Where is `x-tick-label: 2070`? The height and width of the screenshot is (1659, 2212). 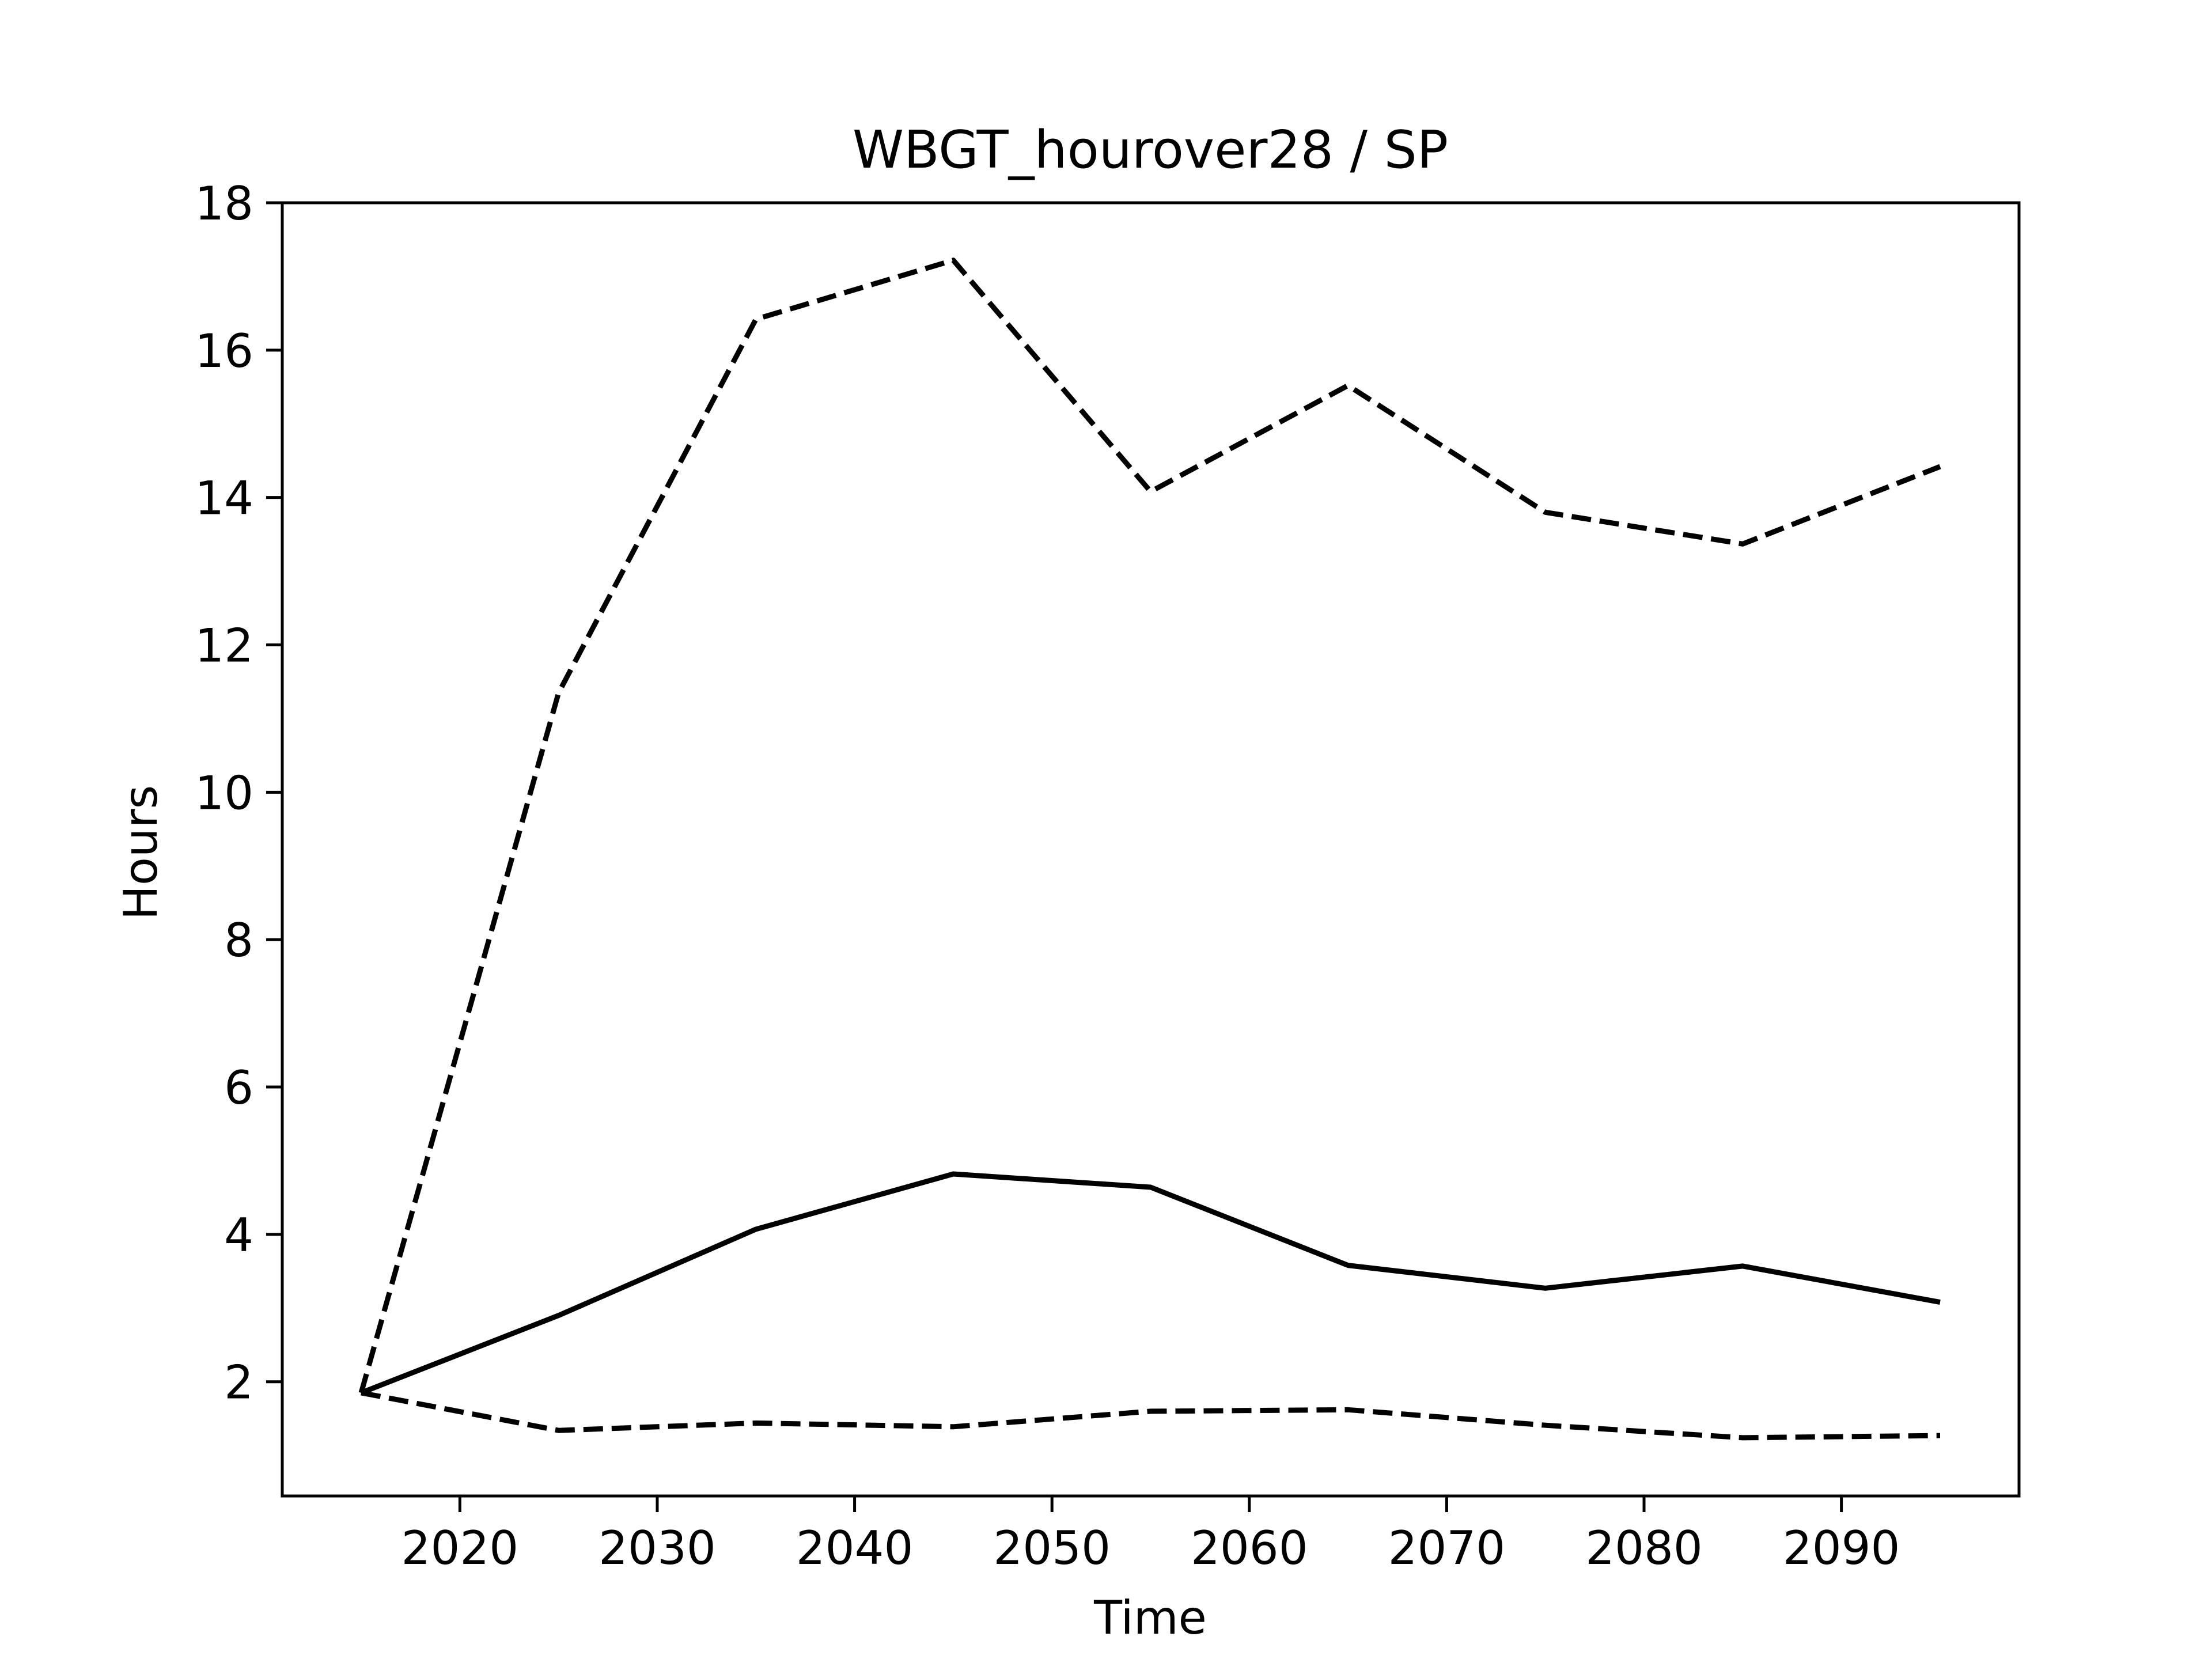
x-tick-label: 2070 is located at coordinates (1447, 1548).